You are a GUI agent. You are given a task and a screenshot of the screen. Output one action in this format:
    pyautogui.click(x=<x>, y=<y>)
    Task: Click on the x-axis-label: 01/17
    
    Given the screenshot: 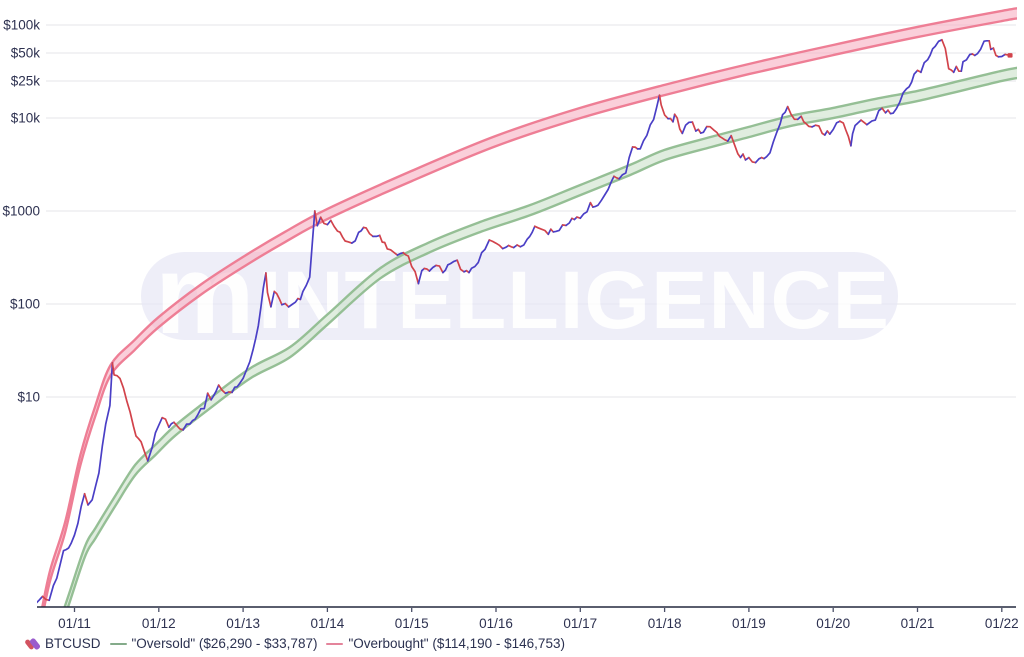 What is the action you would take?
    pyautogui.click(x=580, y=623)
    